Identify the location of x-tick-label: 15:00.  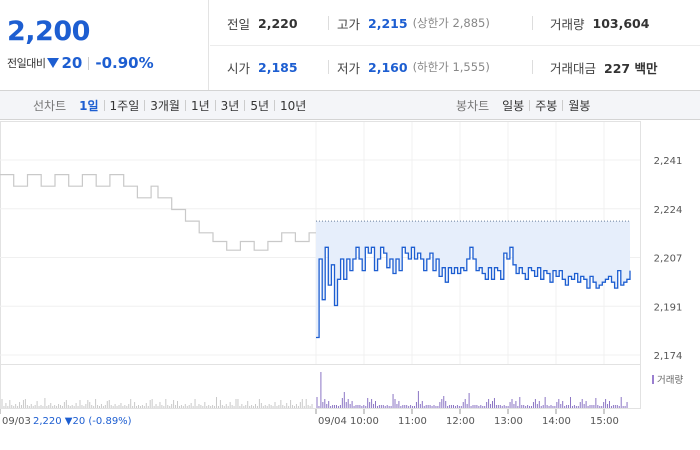
(604, 421).